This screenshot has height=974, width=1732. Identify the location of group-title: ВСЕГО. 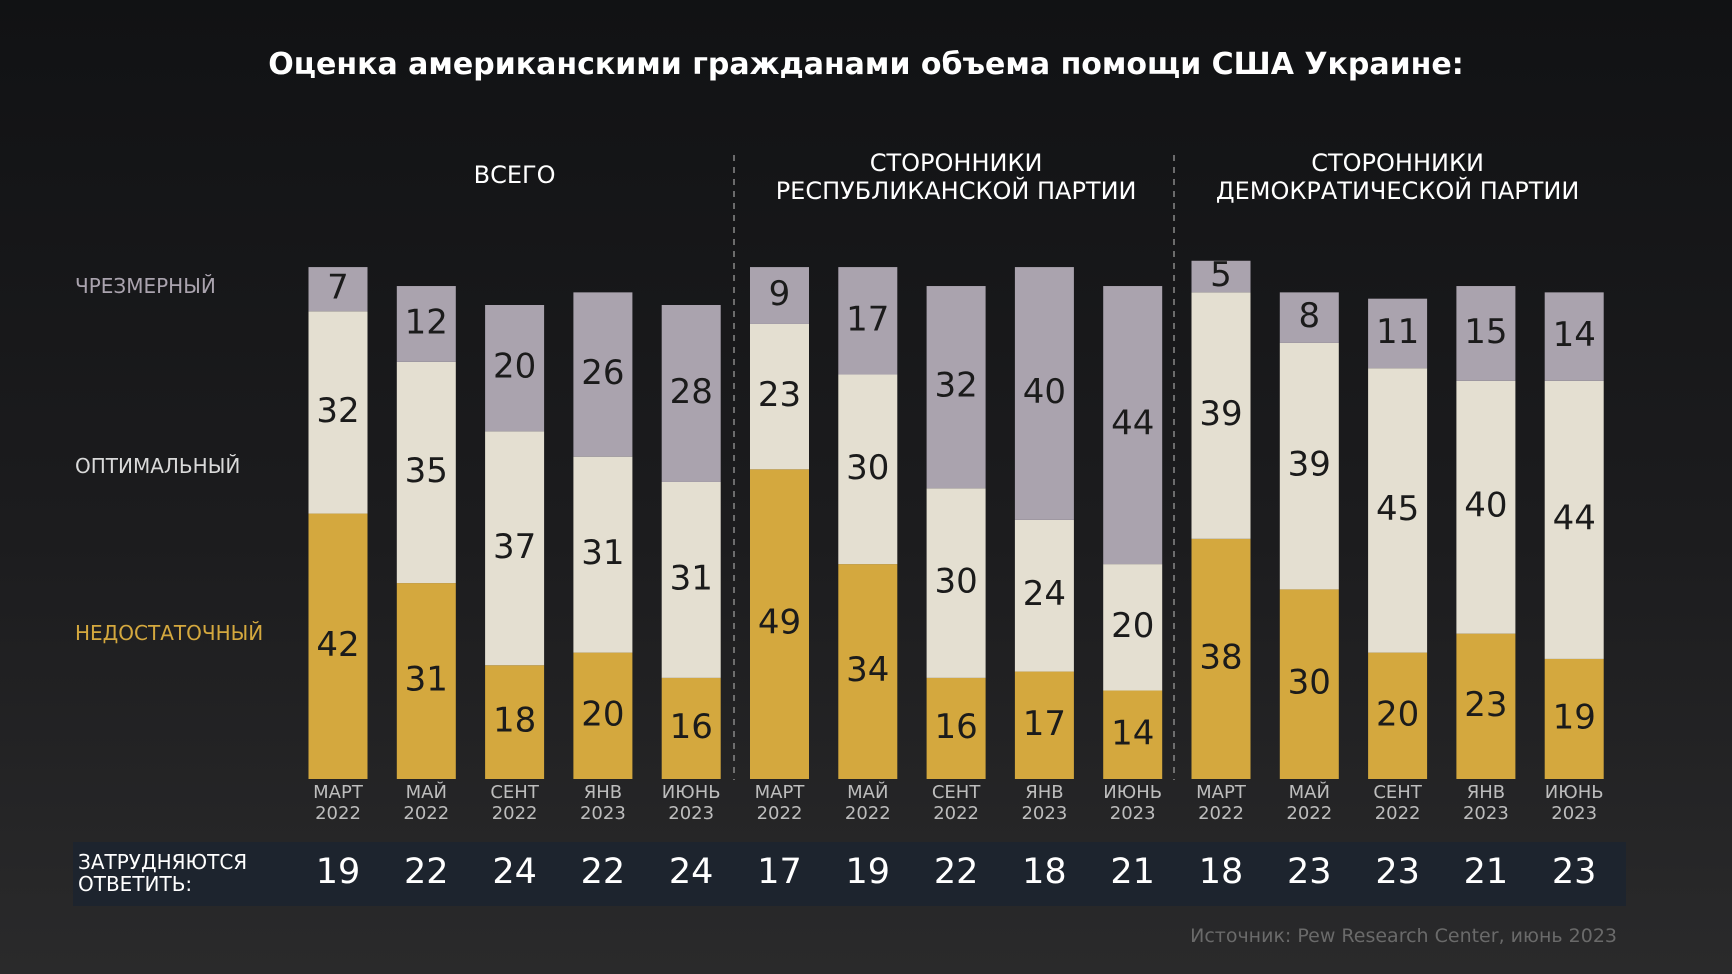
(514, 175).